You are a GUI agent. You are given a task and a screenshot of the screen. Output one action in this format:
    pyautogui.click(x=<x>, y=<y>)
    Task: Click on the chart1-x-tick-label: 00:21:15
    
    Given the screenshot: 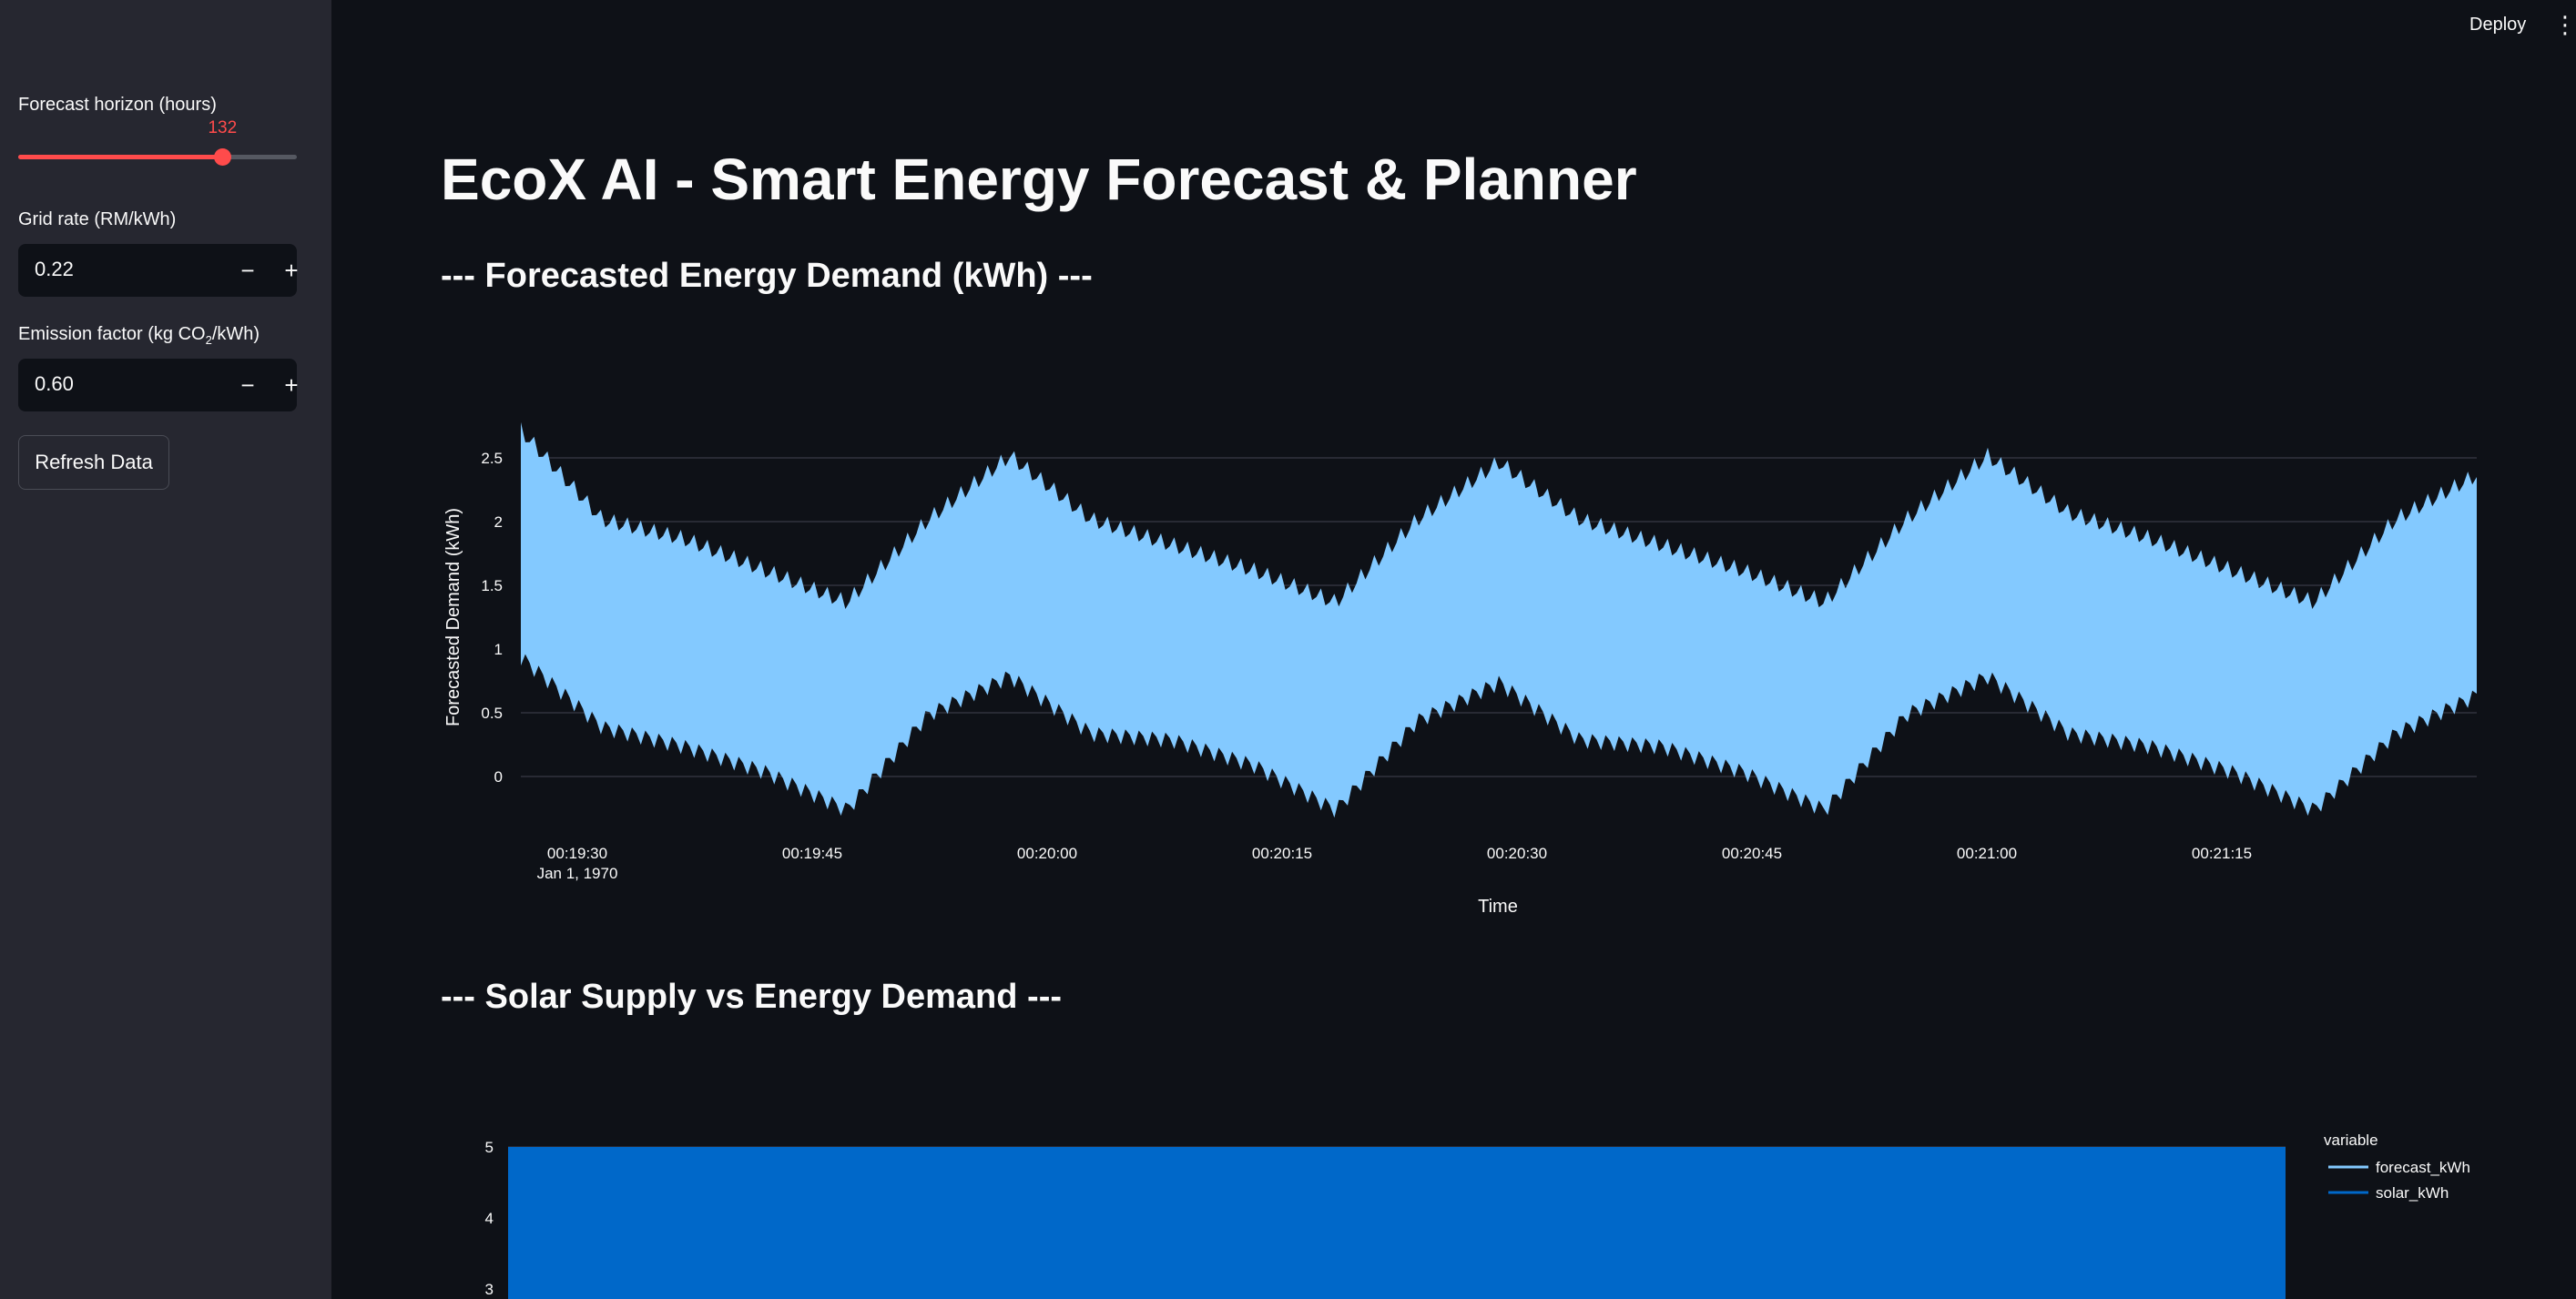 What is the action you would take?
    pyautogui.click(x=2222, y=854)
    